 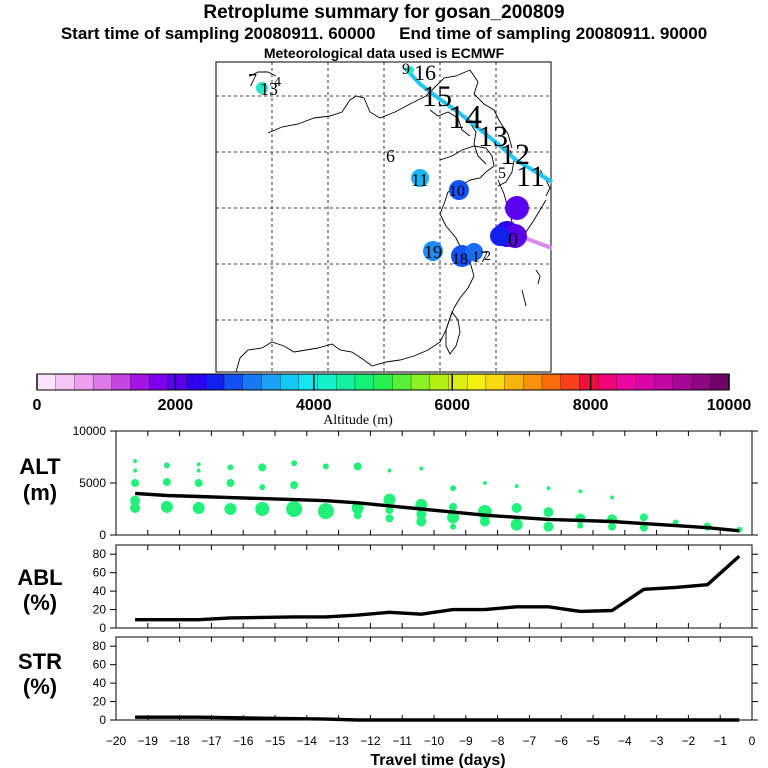 What do you see at coordinates (40, 602) in the screenshot?
I see `abl-ylabel-unit: (%)` at bounding box center [40, 602].